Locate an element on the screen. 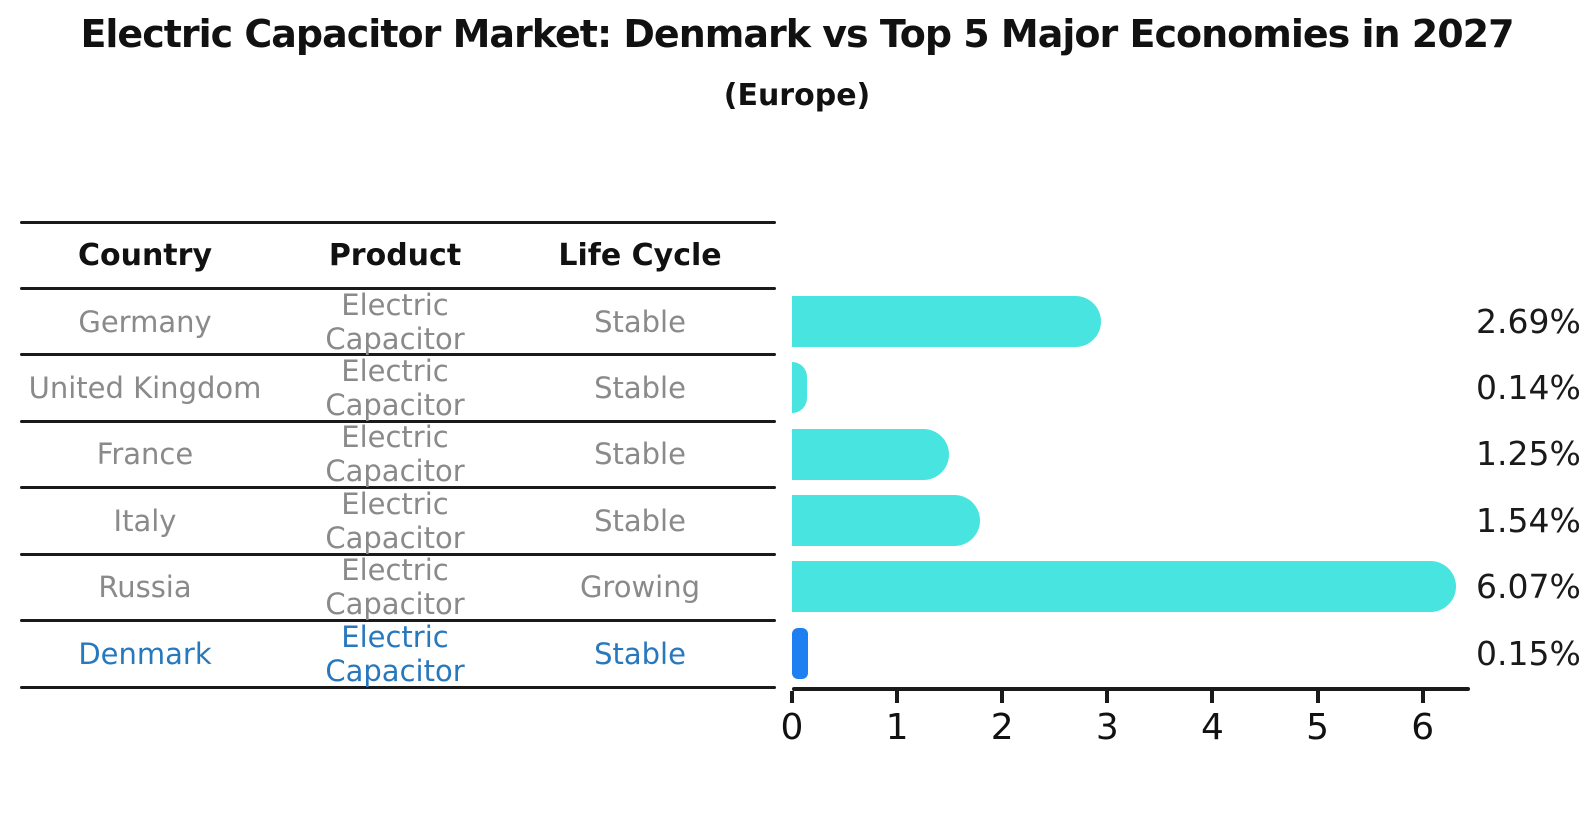  table-row: France Electric Capacitor Stable is located at coordinates (398, 454).